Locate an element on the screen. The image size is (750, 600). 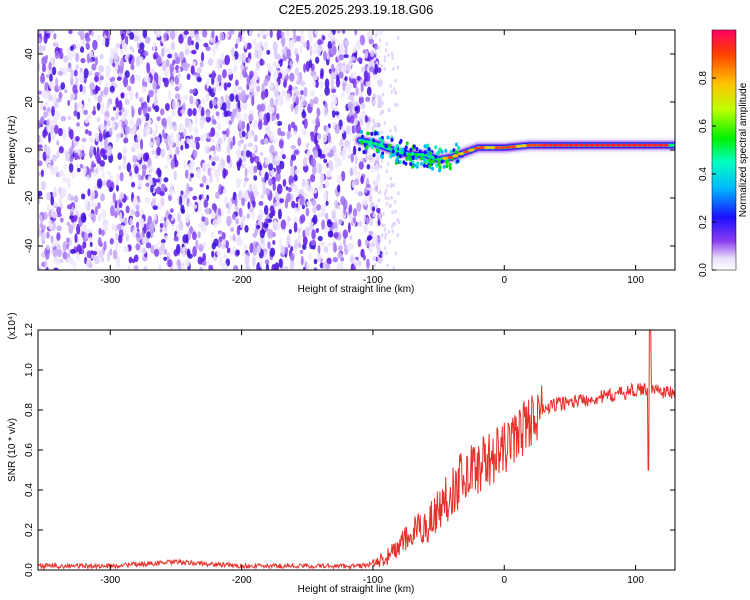
snr-x-tick-label: 0 is located at coordinates (504, 580).